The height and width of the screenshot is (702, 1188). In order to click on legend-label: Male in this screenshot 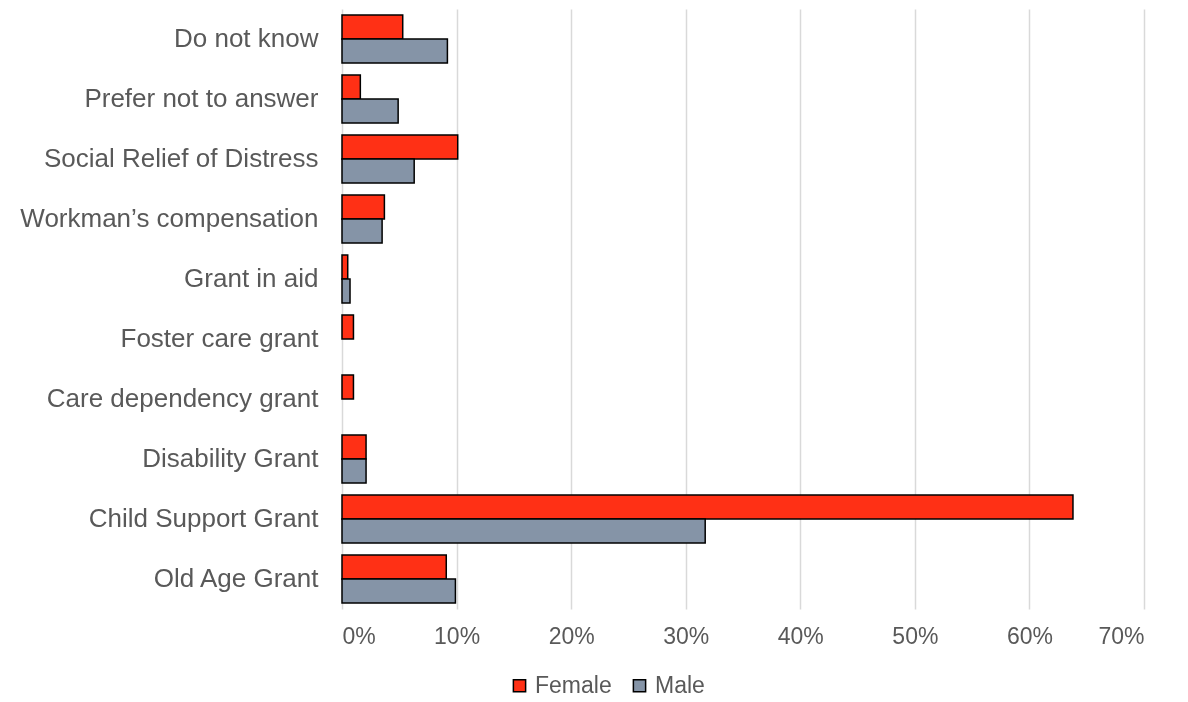, I will do `click(680, 684)`.